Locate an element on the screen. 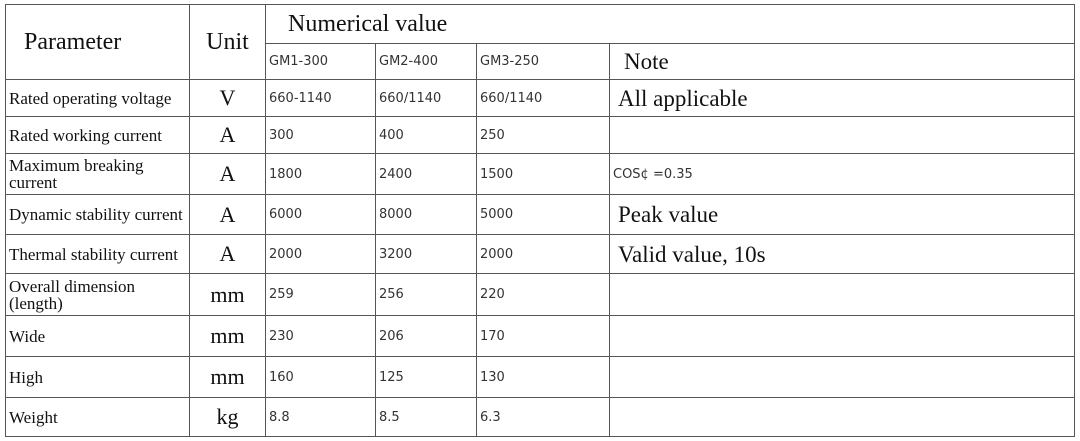 The image size is (1080, 441). parameter-text: Thermal stability current is located at coordinates (93, 254).